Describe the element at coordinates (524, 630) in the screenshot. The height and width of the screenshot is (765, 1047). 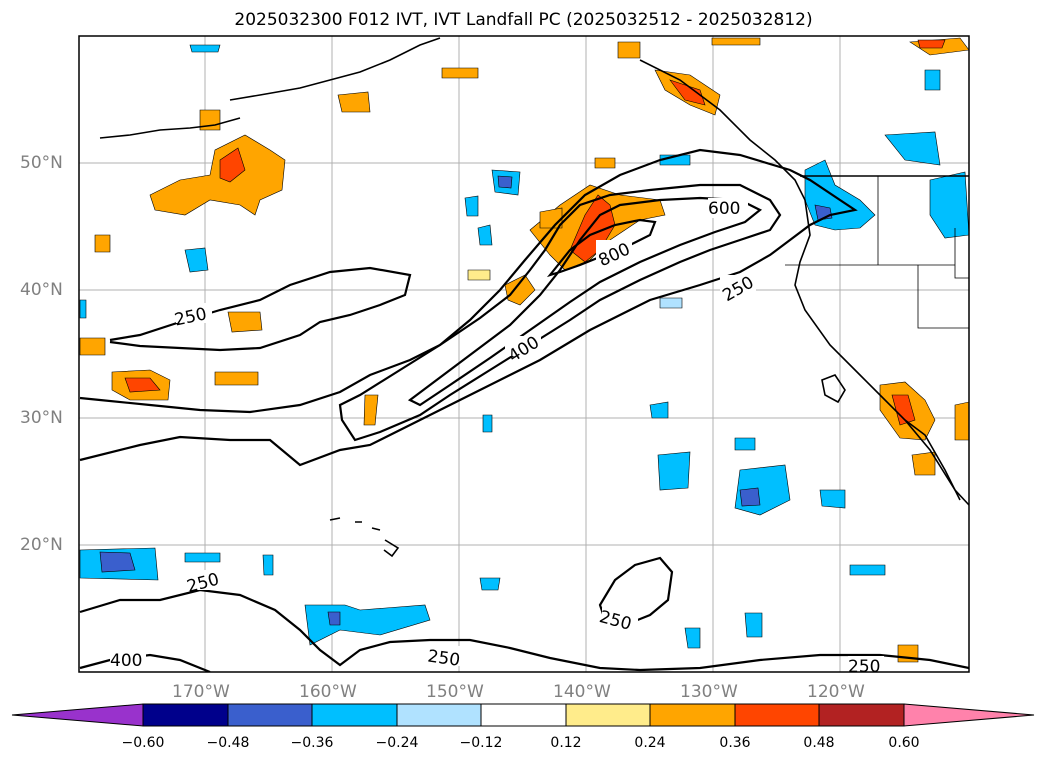
I see `ivt-contour-250-south` at that location.